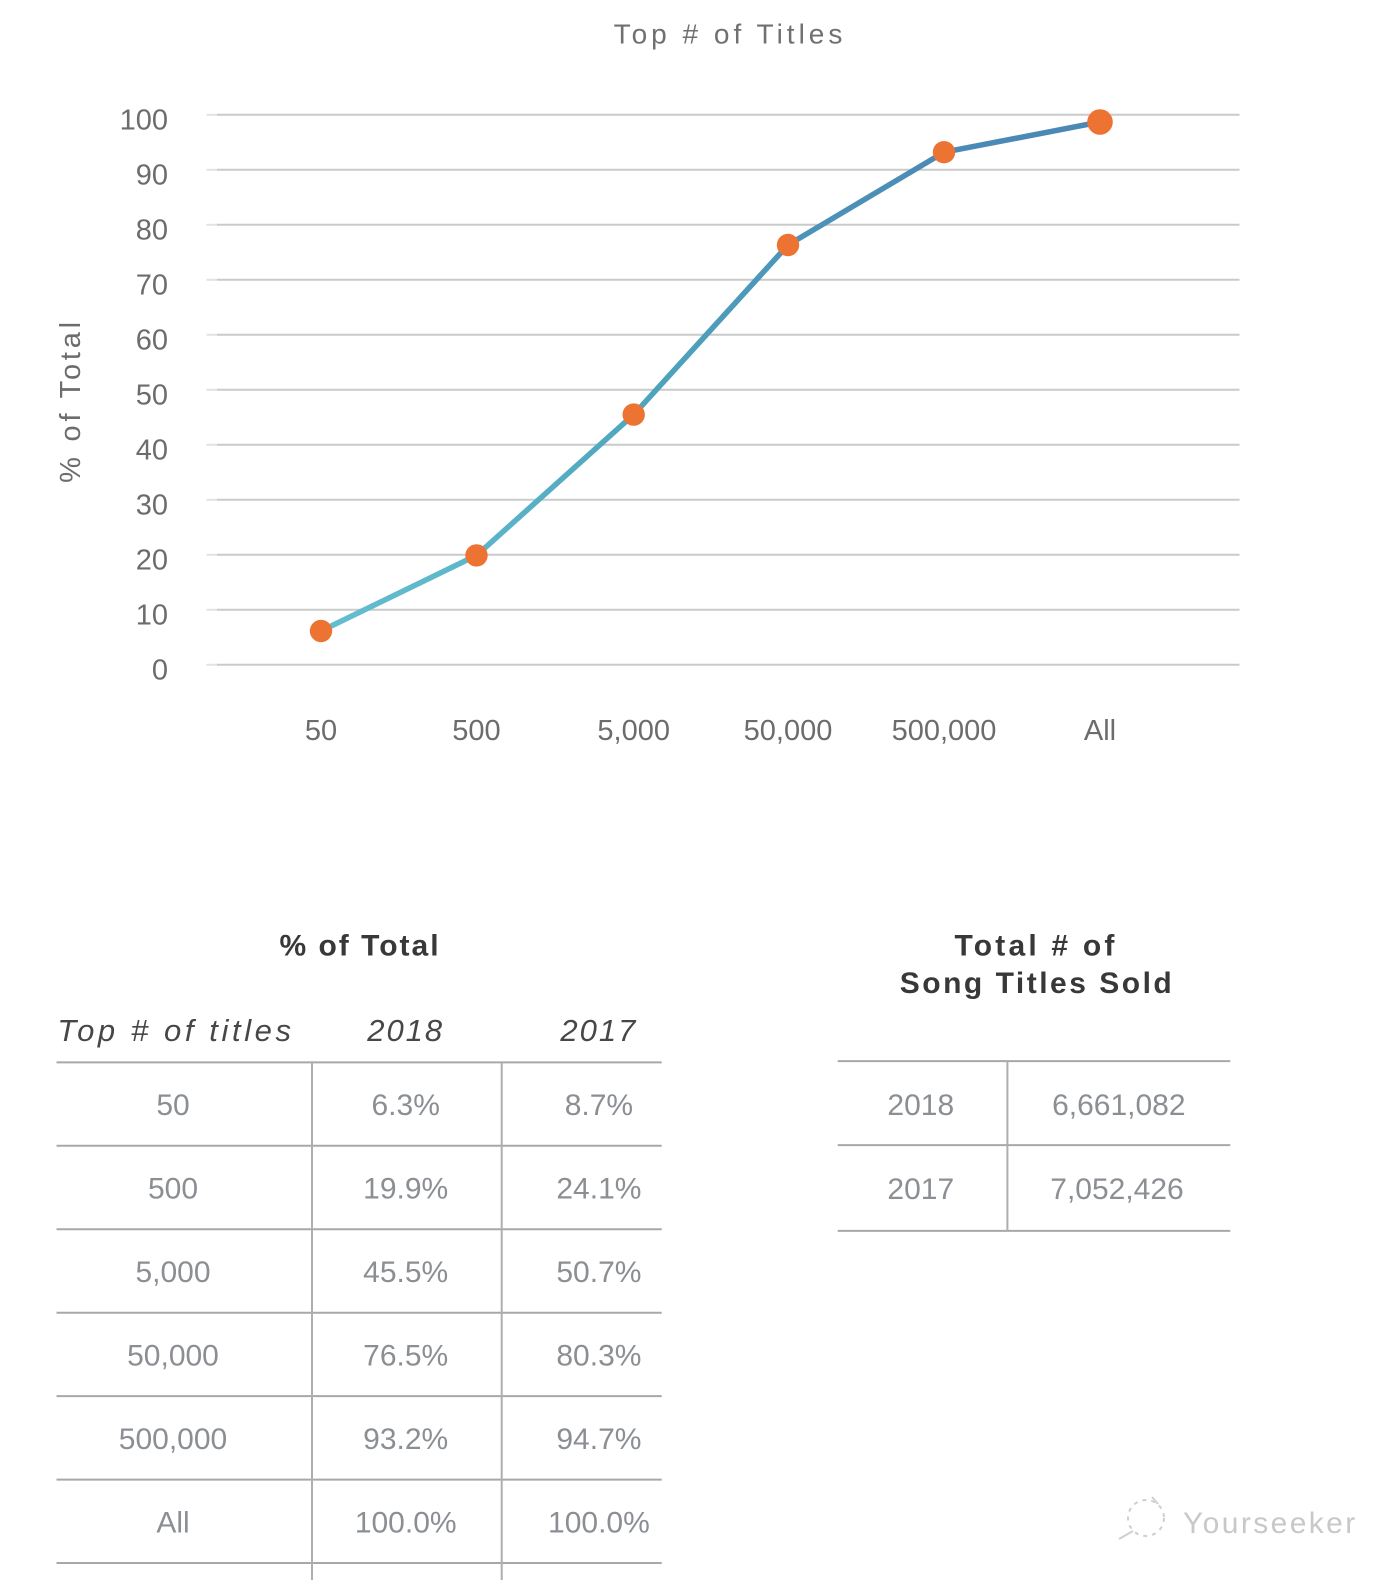 The width and height of the screenshot is (1400, 1585). Describe the element at coordinates (598, 1272) in the screenshot. I see `svg-text: 50.7%` at that location.